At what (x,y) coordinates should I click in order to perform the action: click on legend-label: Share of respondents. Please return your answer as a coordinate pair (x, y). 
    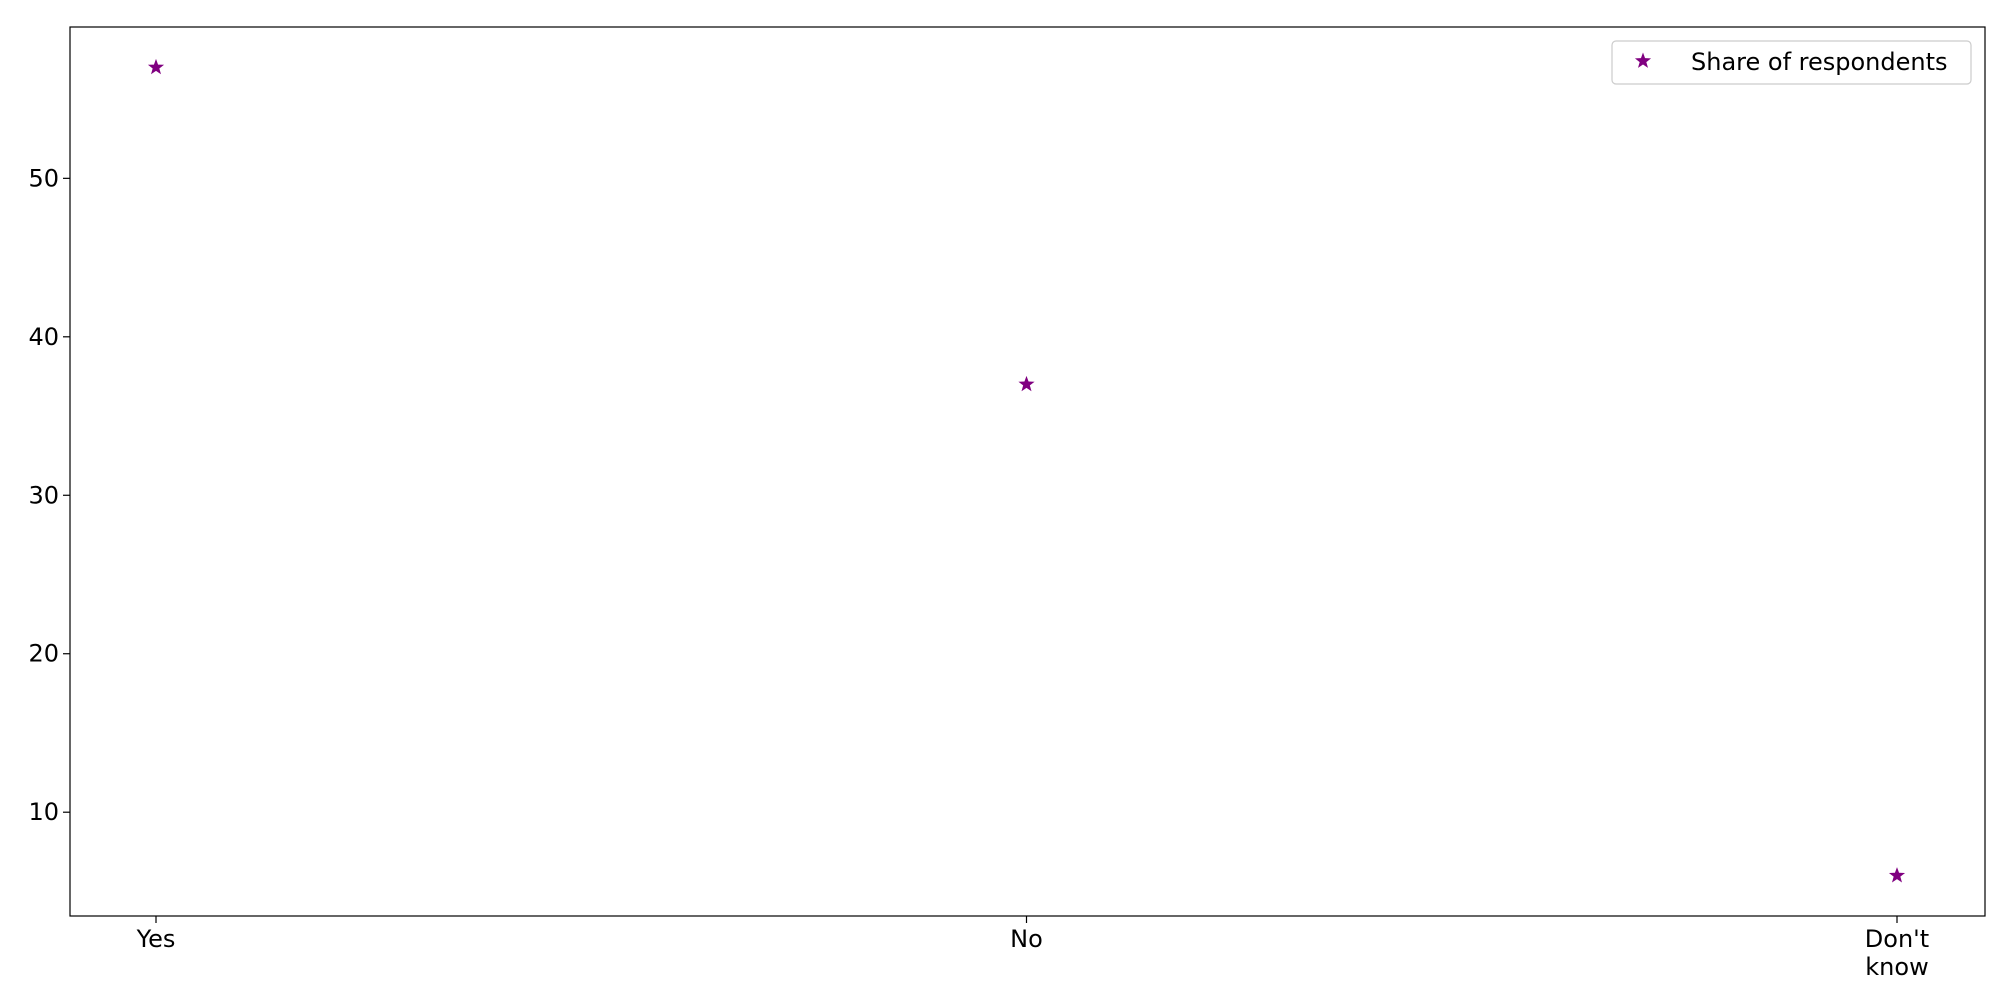
    Looking at the image, I should click on (1819, 62).